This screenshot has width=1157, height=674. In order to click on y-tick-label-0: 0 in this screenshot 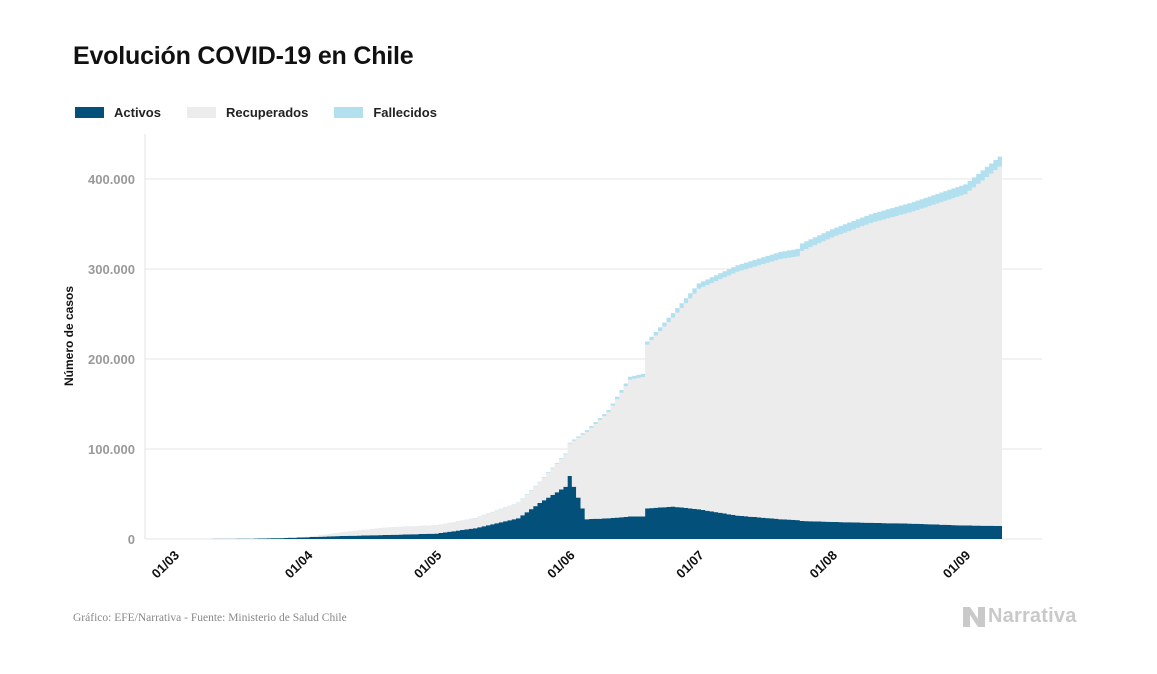, I will do `click(131, 539)`.